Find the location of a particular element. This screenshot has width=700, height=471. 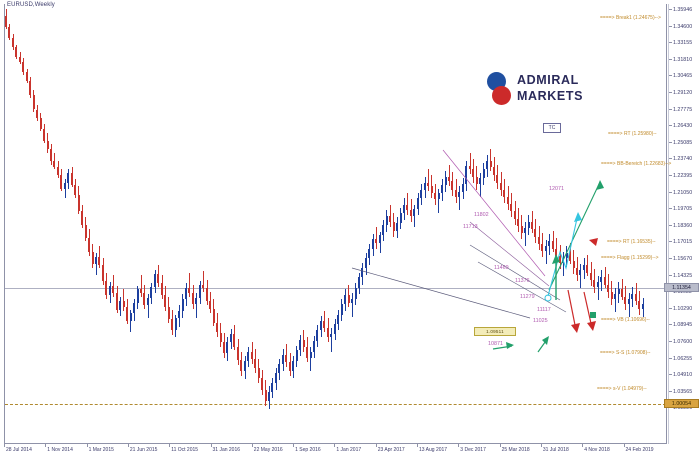

date-tick-label: 13 Aug 2017 is located at coordinates (432, 448).